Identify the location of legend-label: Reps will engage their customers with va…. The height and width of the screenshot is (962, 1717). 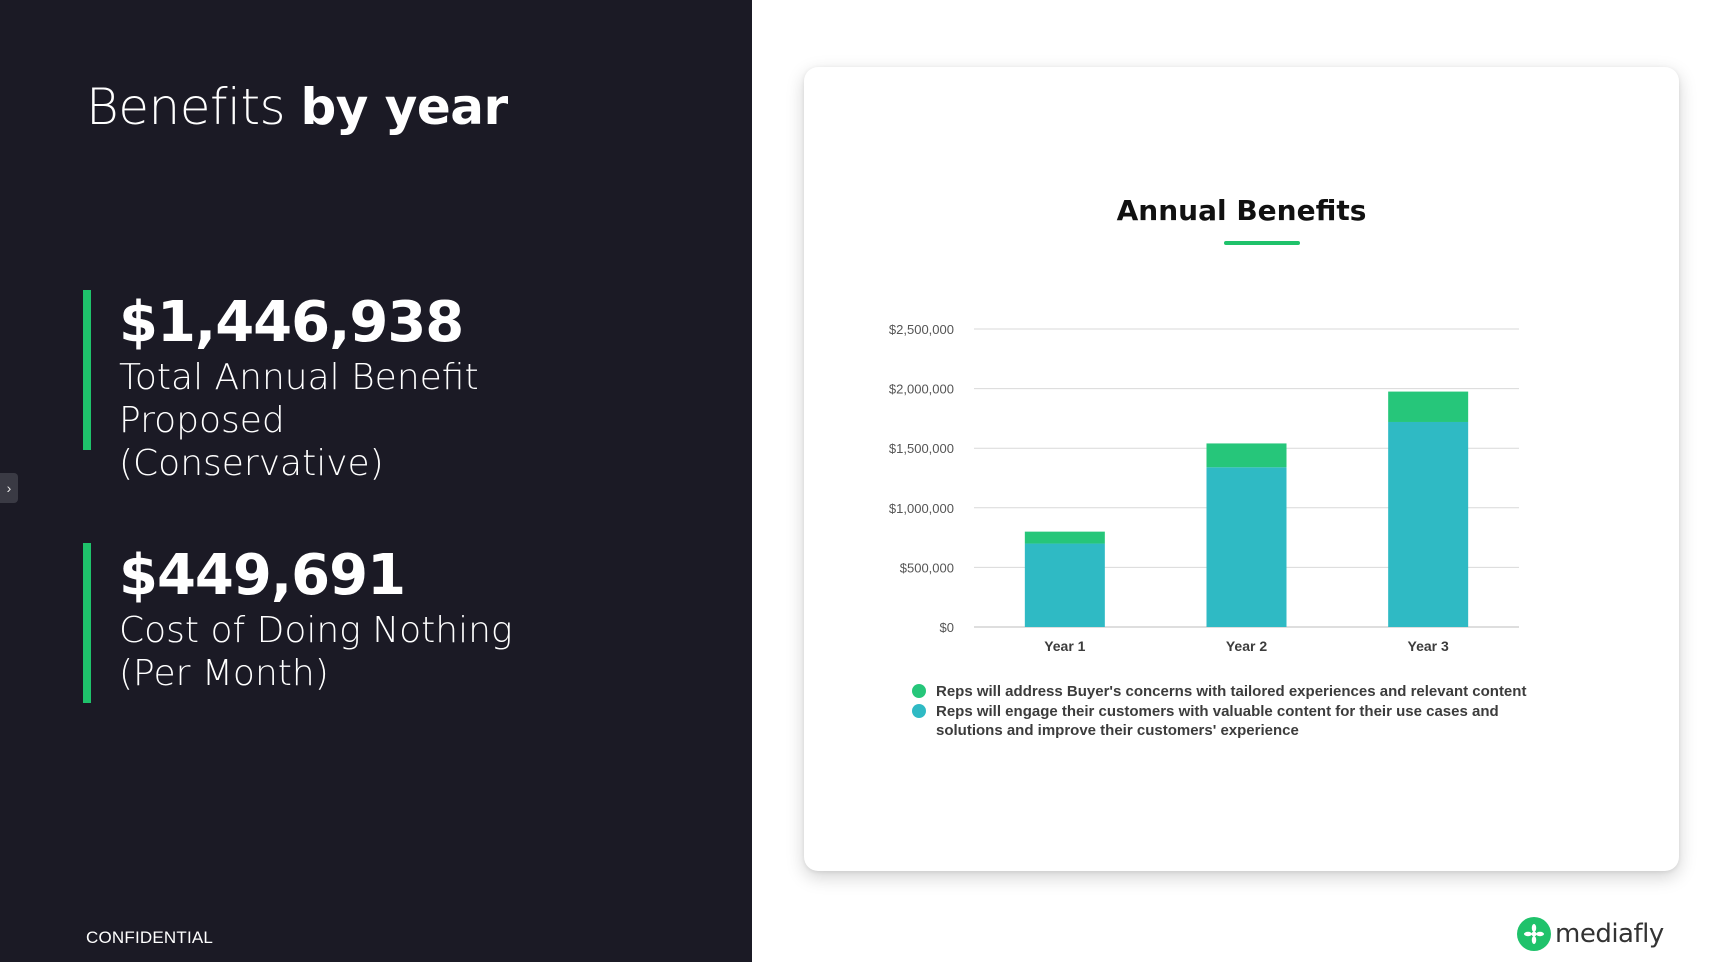
(1217, 721).